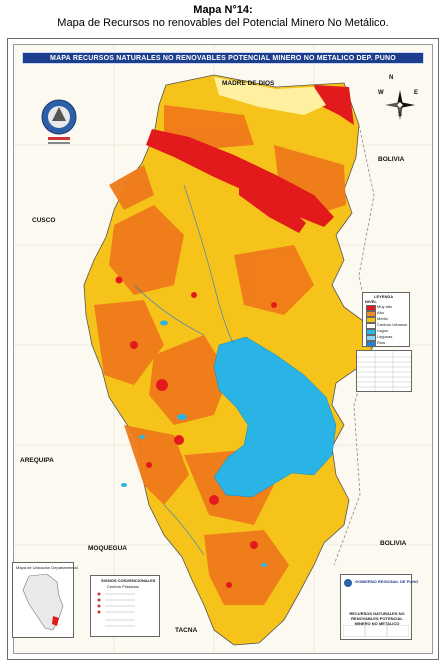  What do you see at coordinates (387, 581) in the screenshot?
I see `titleblock-org: GOBIERNO REGIONAL DE PUNO` at bounding box center [387, 581].